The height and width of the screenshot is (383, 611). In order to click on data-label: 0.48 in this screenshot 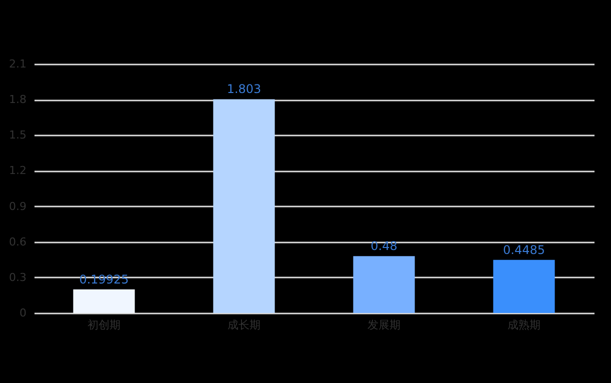, I will do `click(384, 246)`.